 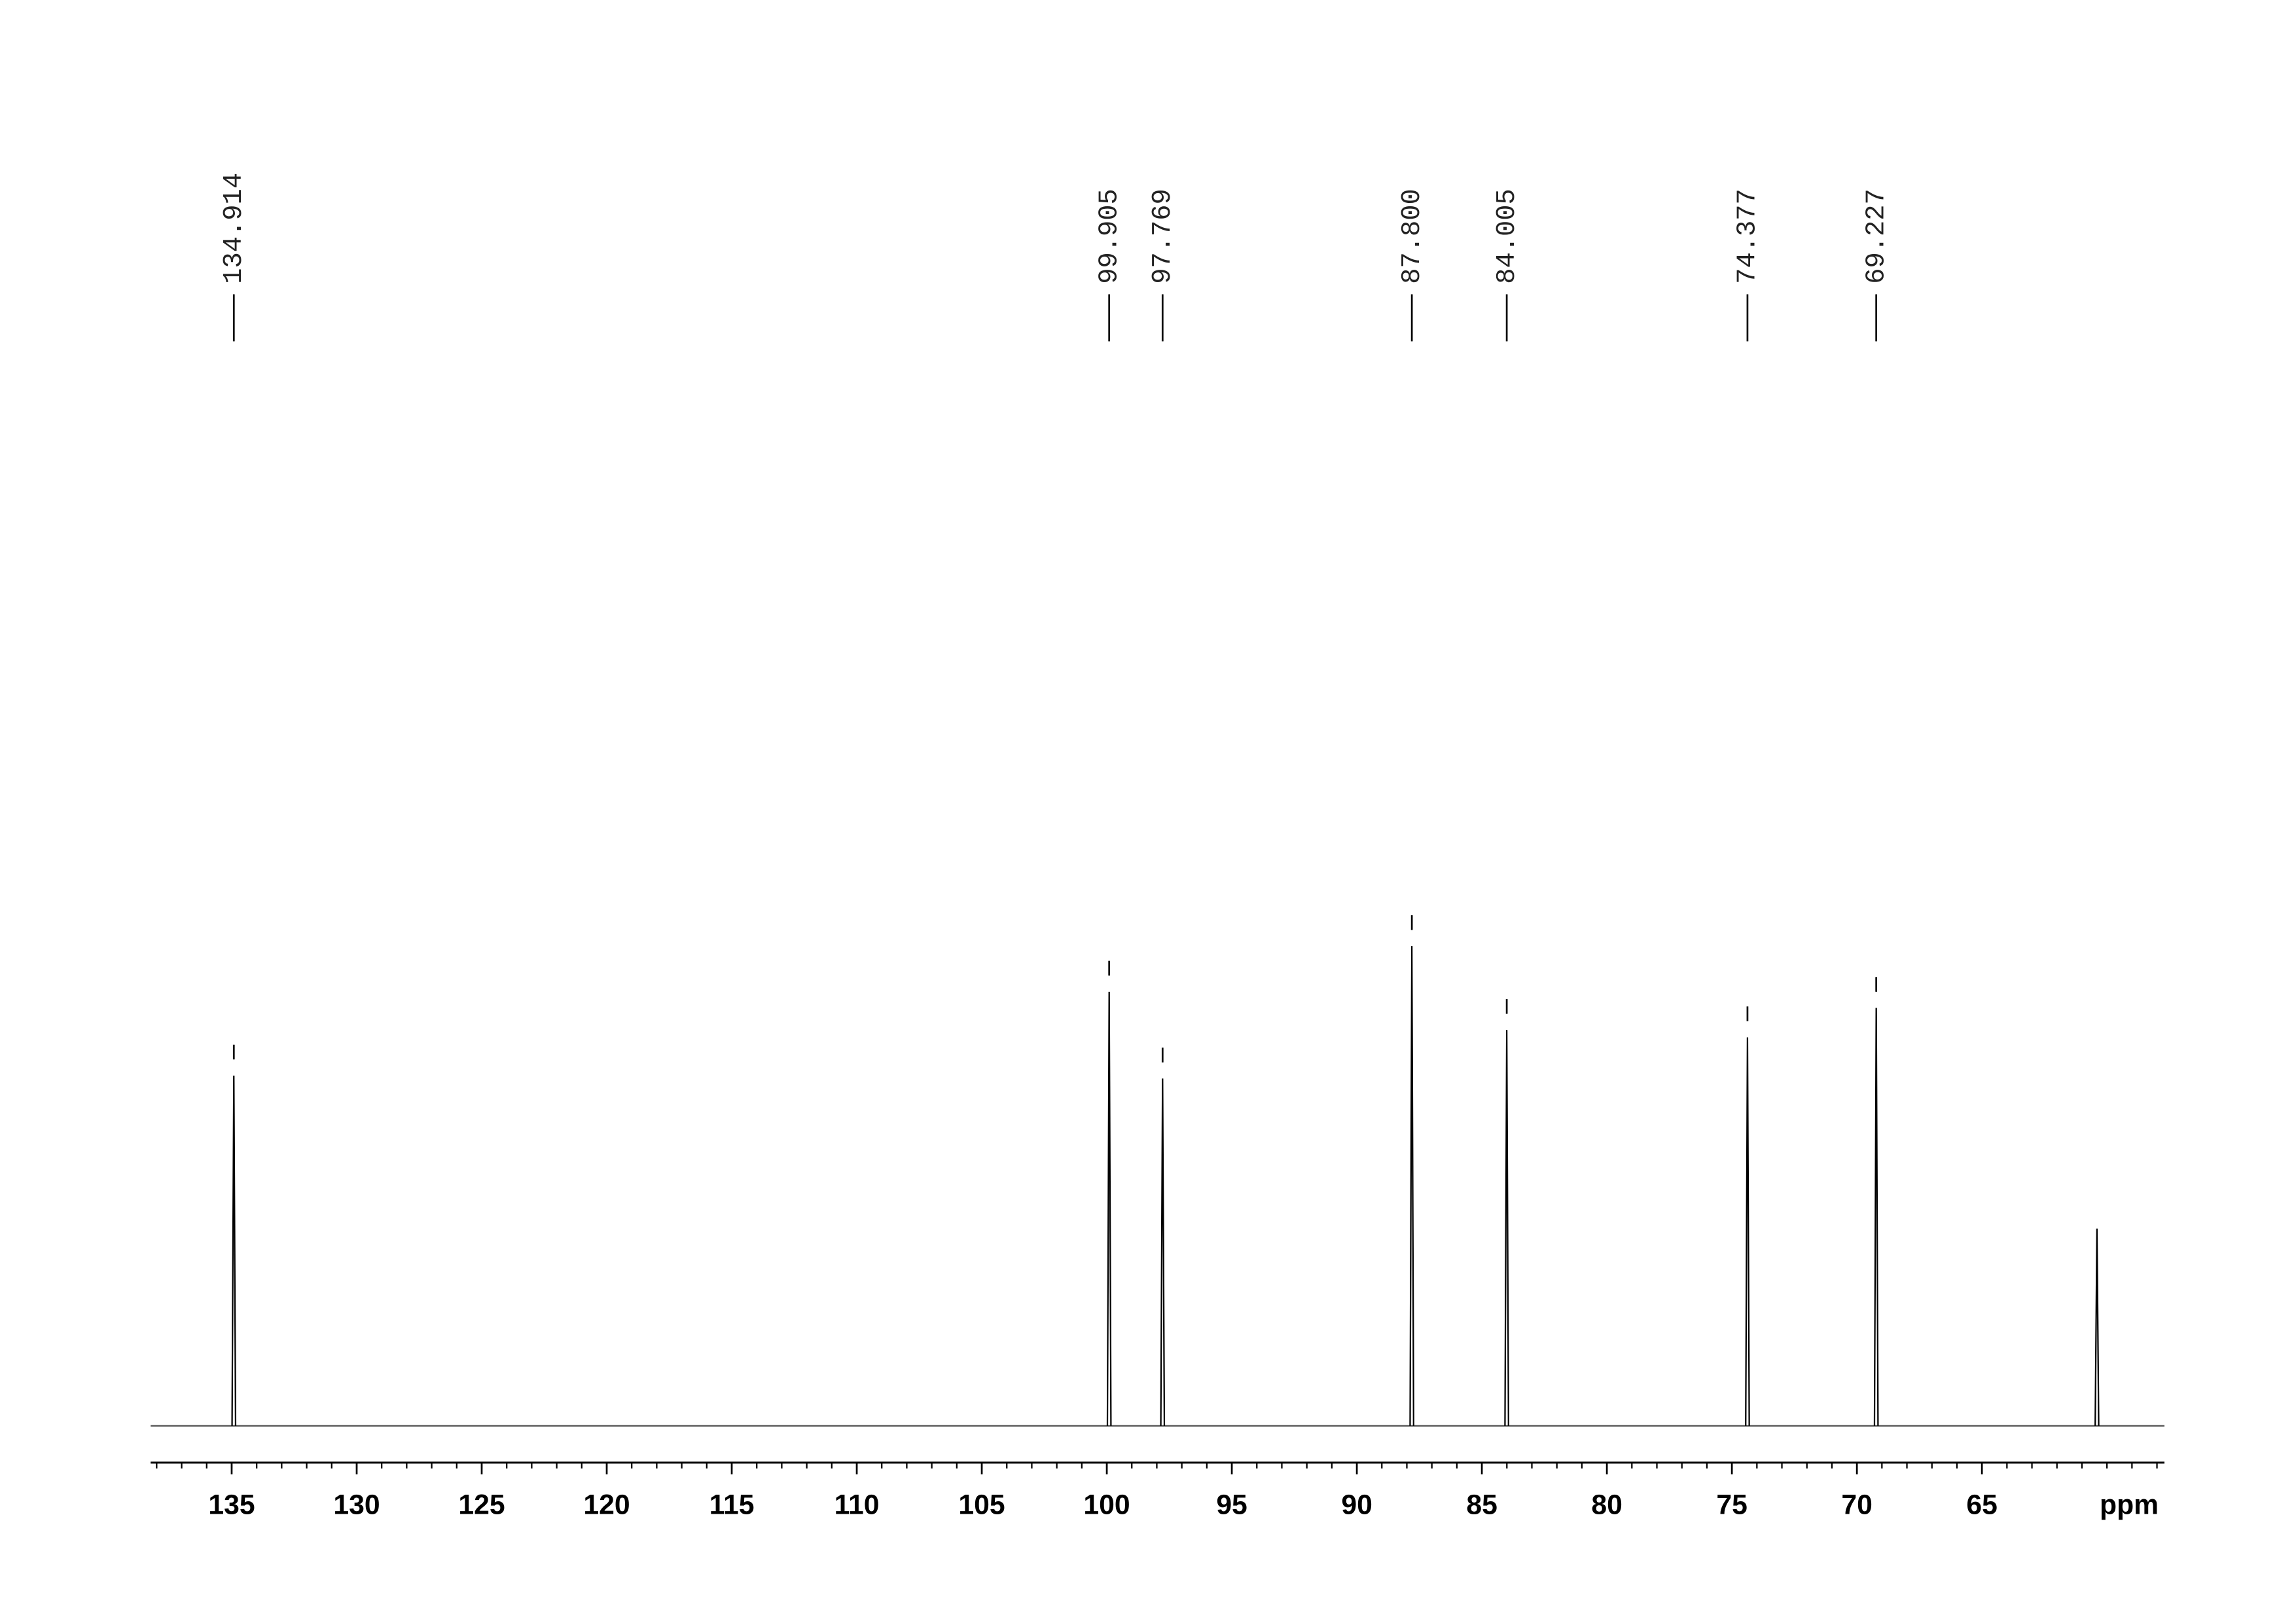 I want to click on x-tick-label: 95, so click(x=1231, y=1505).